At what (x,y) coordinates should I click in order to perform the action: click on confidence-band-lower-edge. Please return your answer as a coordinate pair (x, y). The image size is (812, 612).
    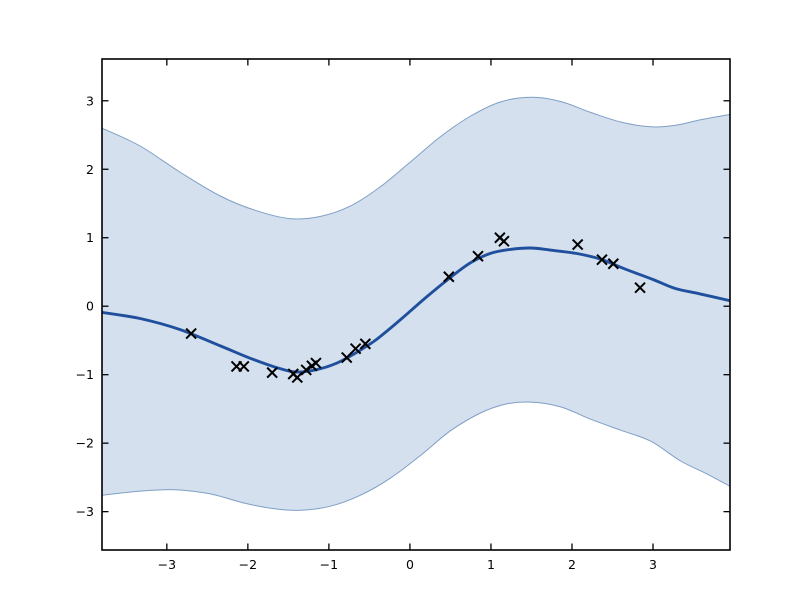
    Looking at the image, I should click on (416, 456).